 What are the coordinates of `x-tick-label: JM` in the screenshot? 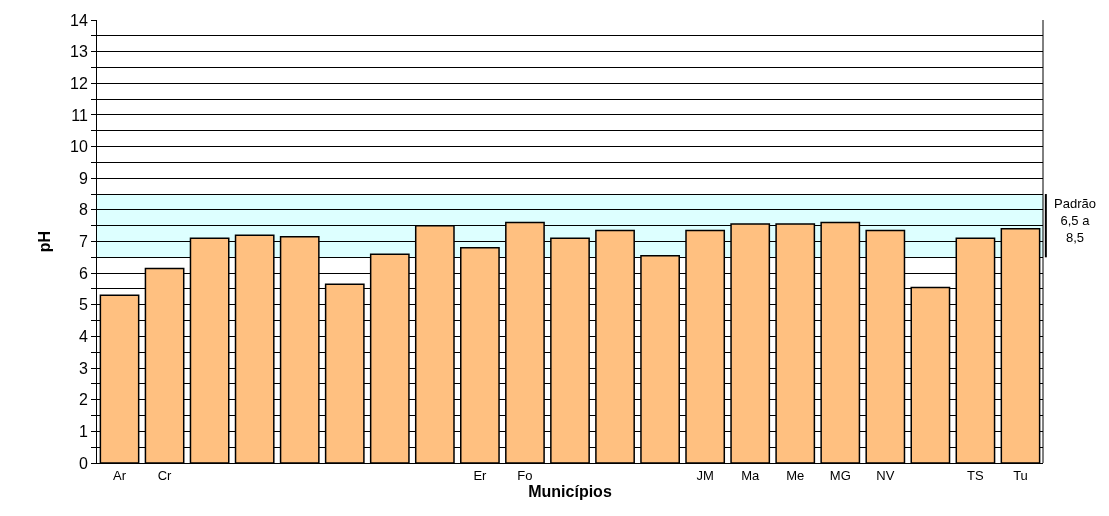 It's located at (705, 475).